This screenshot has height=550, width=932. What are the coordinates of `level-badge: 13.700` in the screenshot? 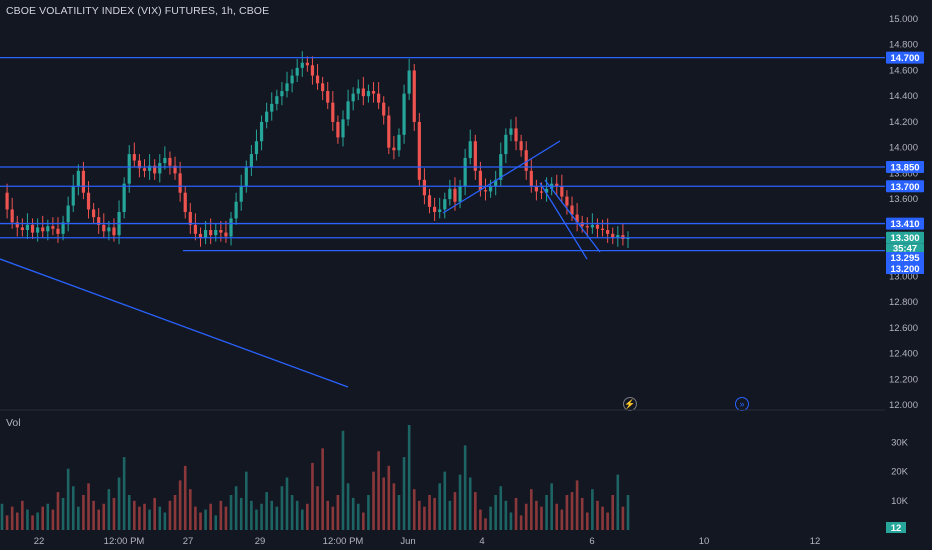 It's located at (904, 187).